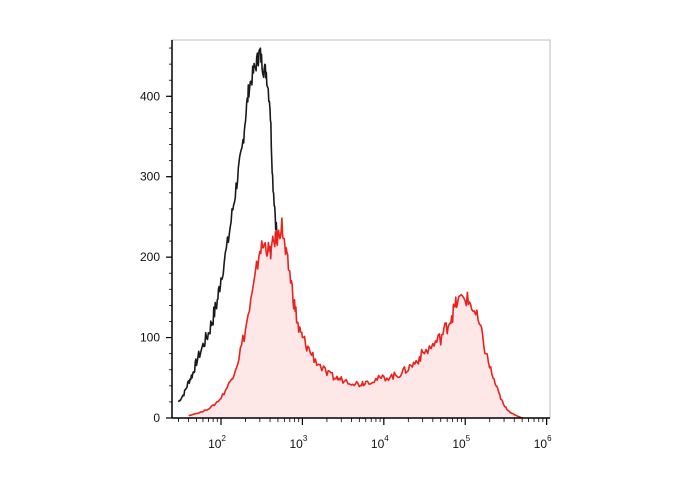  I want to click on x-tick-label-2: 10⁴, so click(380, 442).